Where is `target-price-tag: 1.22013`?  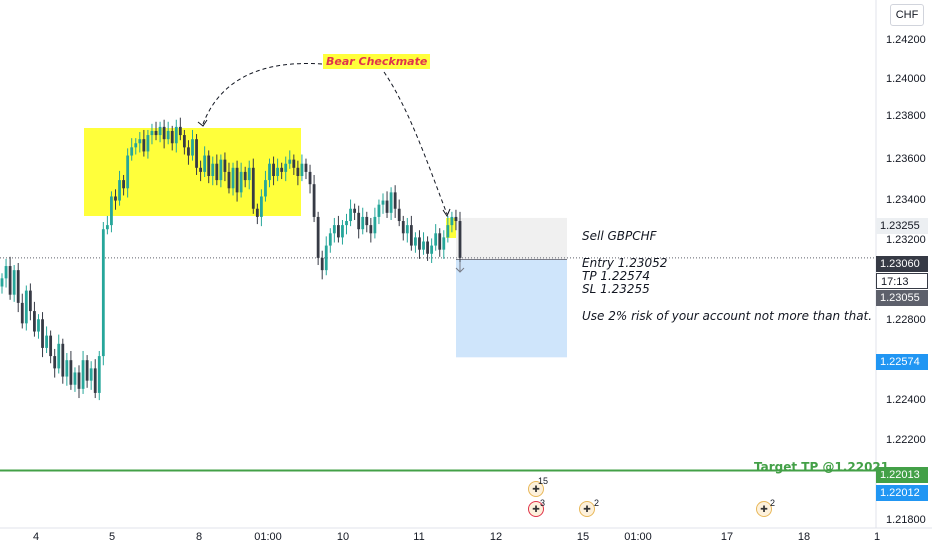
target-price-tag: 1.22013 is located at coordinates (902, 475).